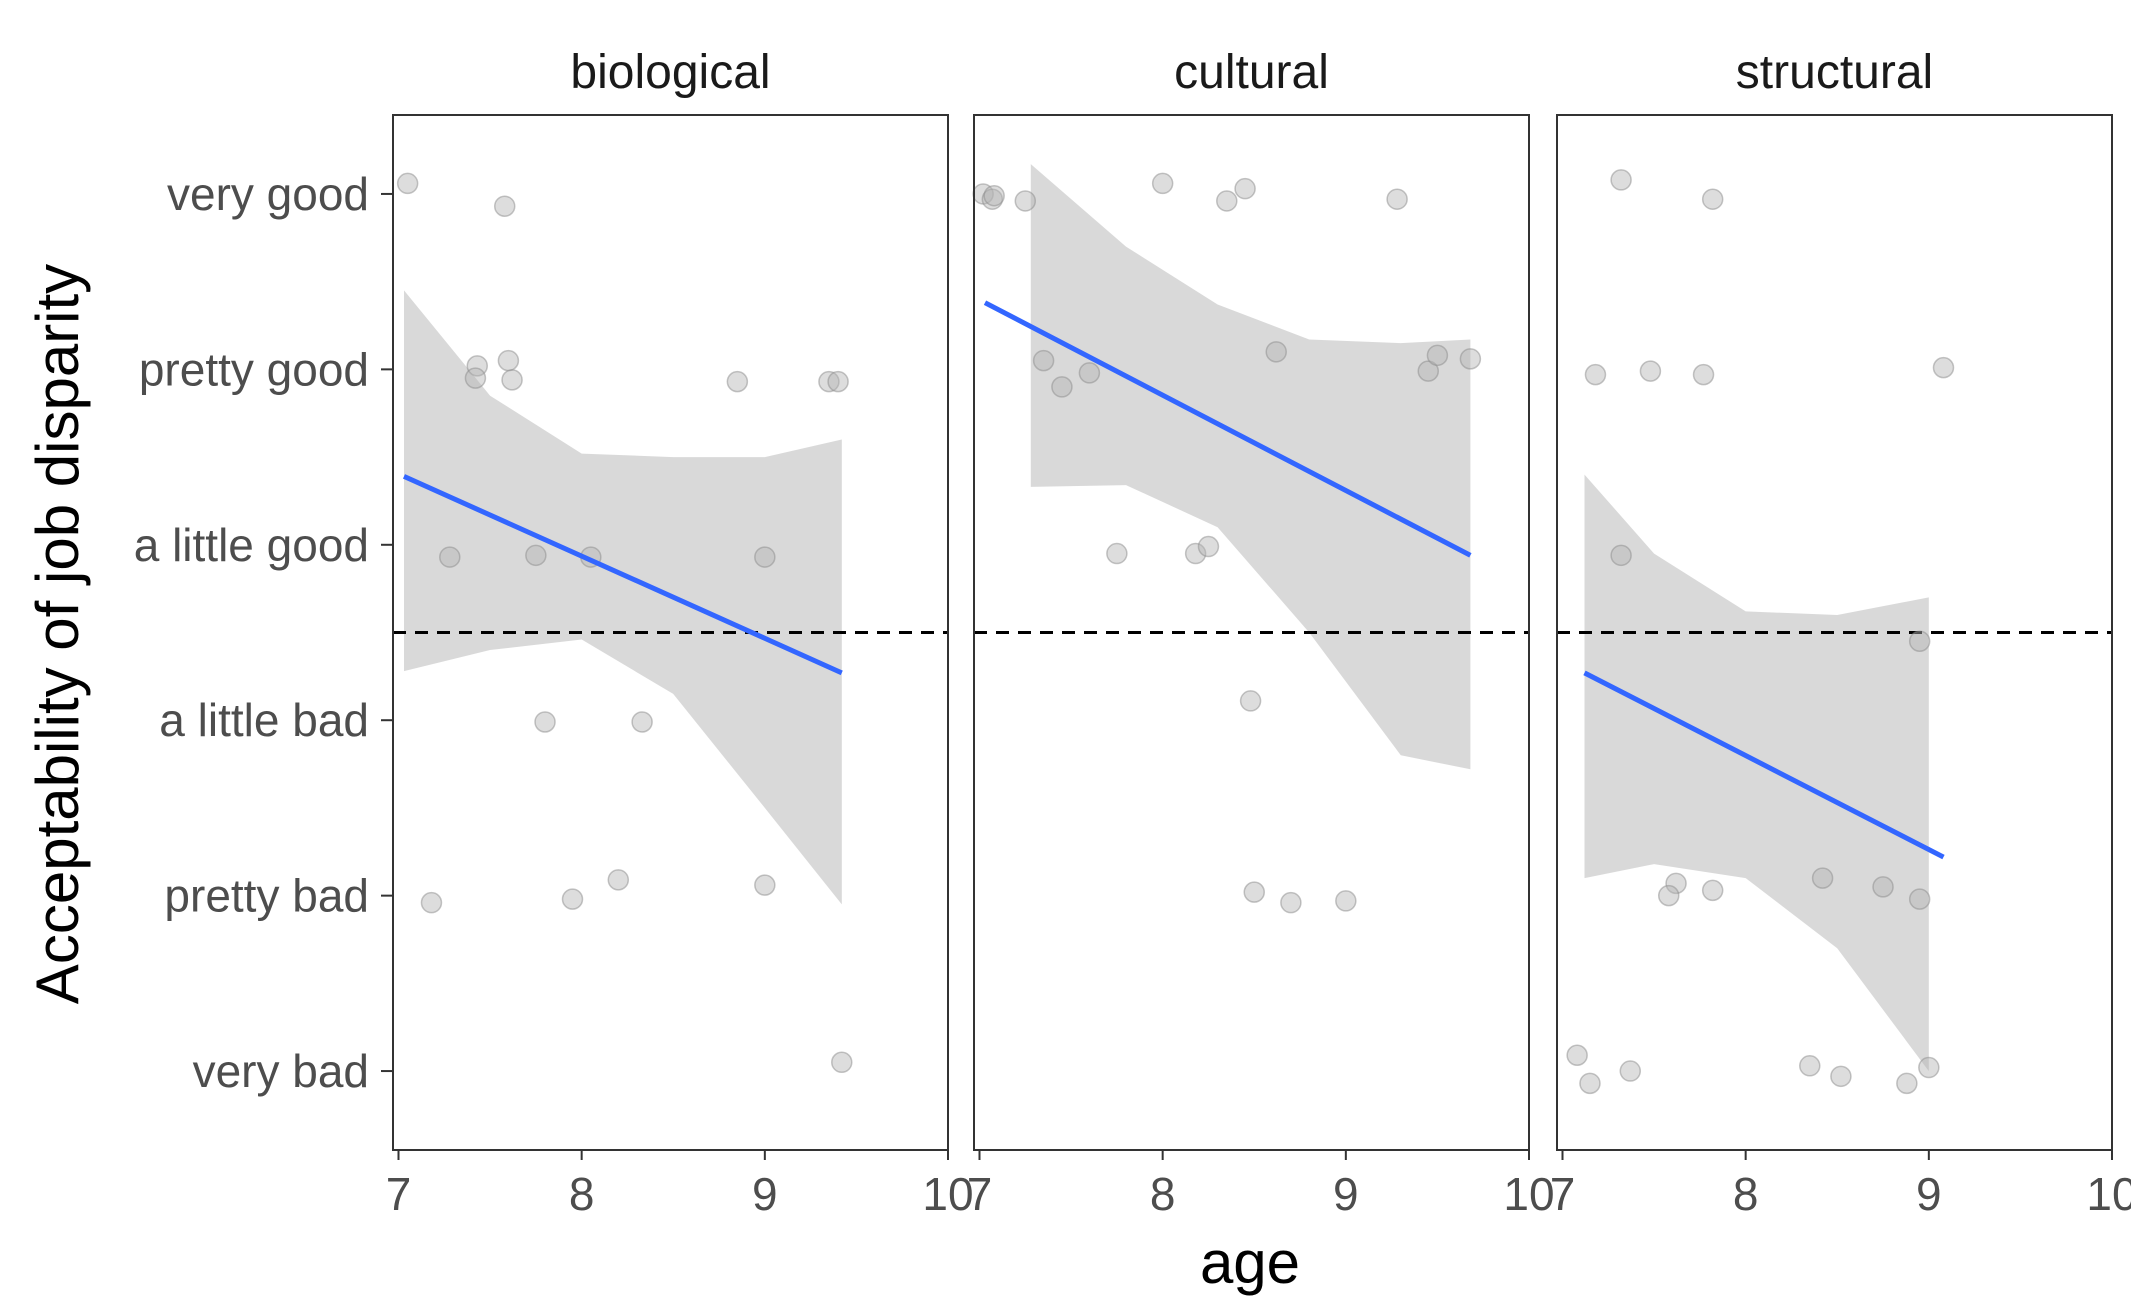 The width and height of the screenshot is (2131, 1315). Describe the element at coordinates (254, 369) in the screenshot. I see `y-tick-label: pretty good` at that location.